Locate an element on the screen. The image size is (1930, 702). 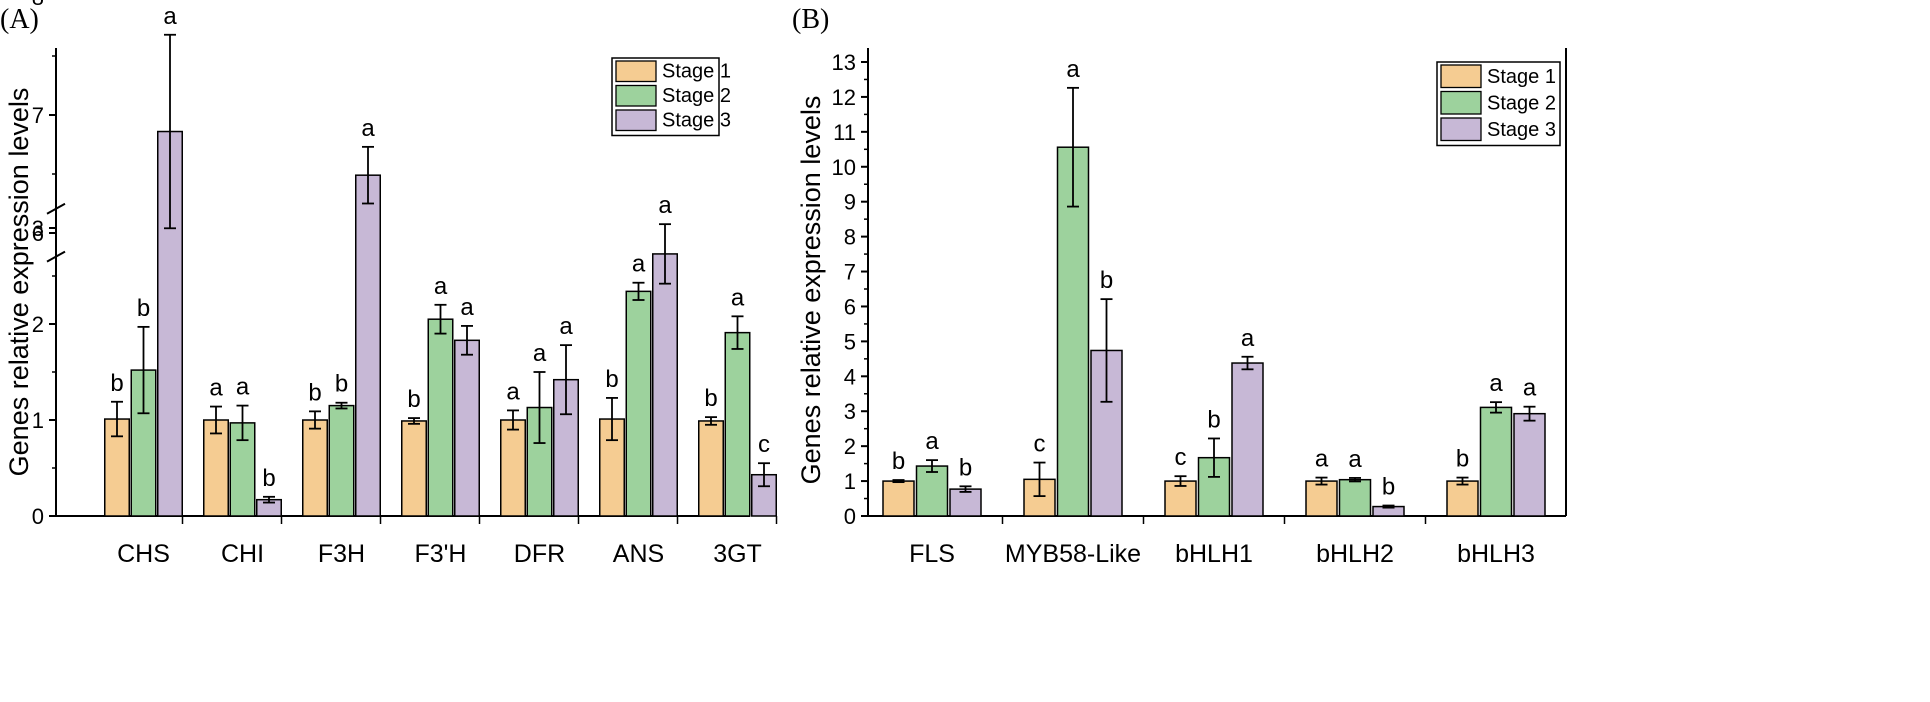
axis-break-mark-upper is located at coordinates (56, 256).